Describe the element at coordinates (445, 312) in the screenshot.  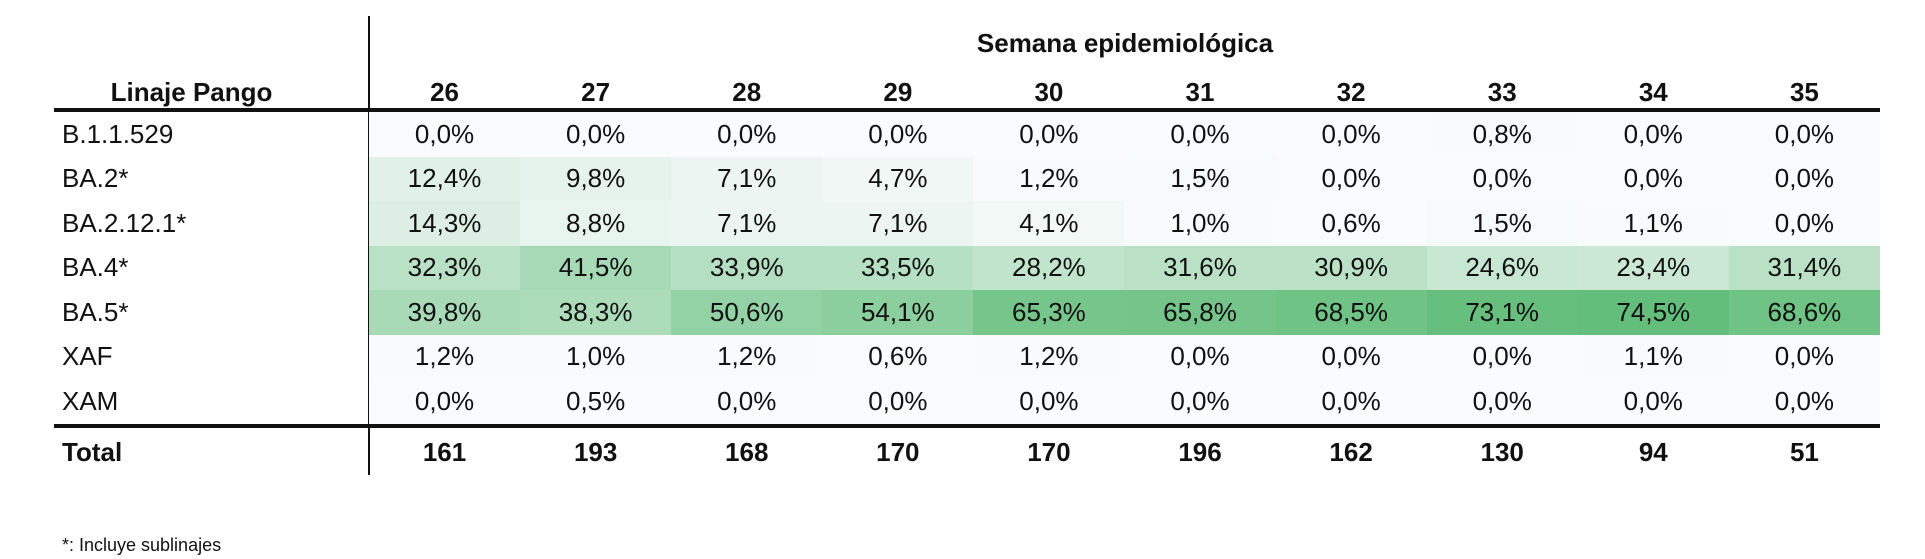
I see `percentage-cell: 39,8%` at that location.